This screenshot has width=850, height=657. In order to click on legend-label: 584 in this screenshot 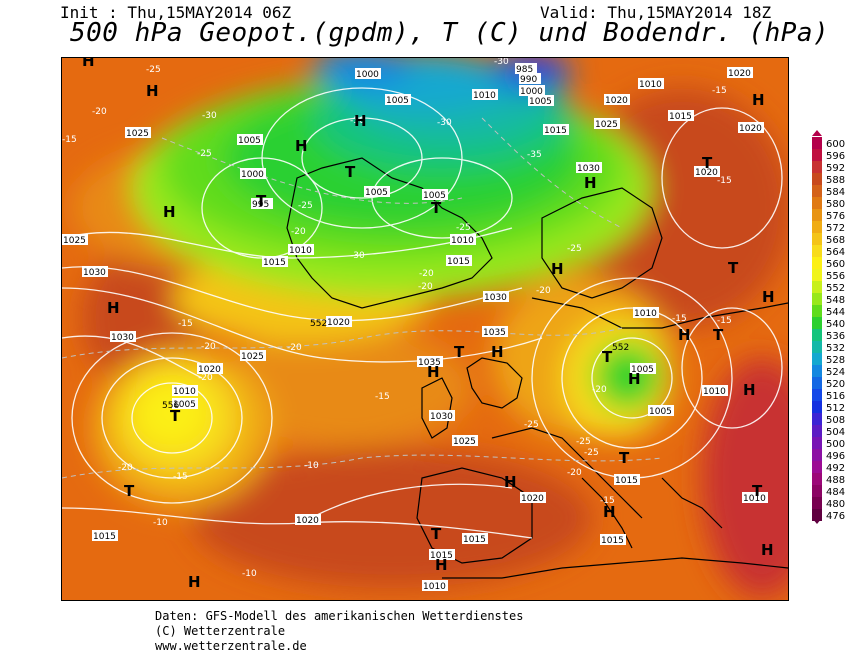, I will do `click(835, 192)`.